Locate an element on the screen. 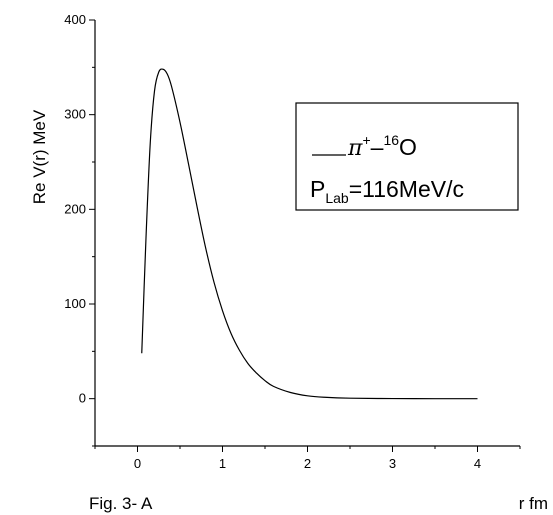 This screenshot has height=515, width=553. legend-dash: – is located at coordinates (377, 147).